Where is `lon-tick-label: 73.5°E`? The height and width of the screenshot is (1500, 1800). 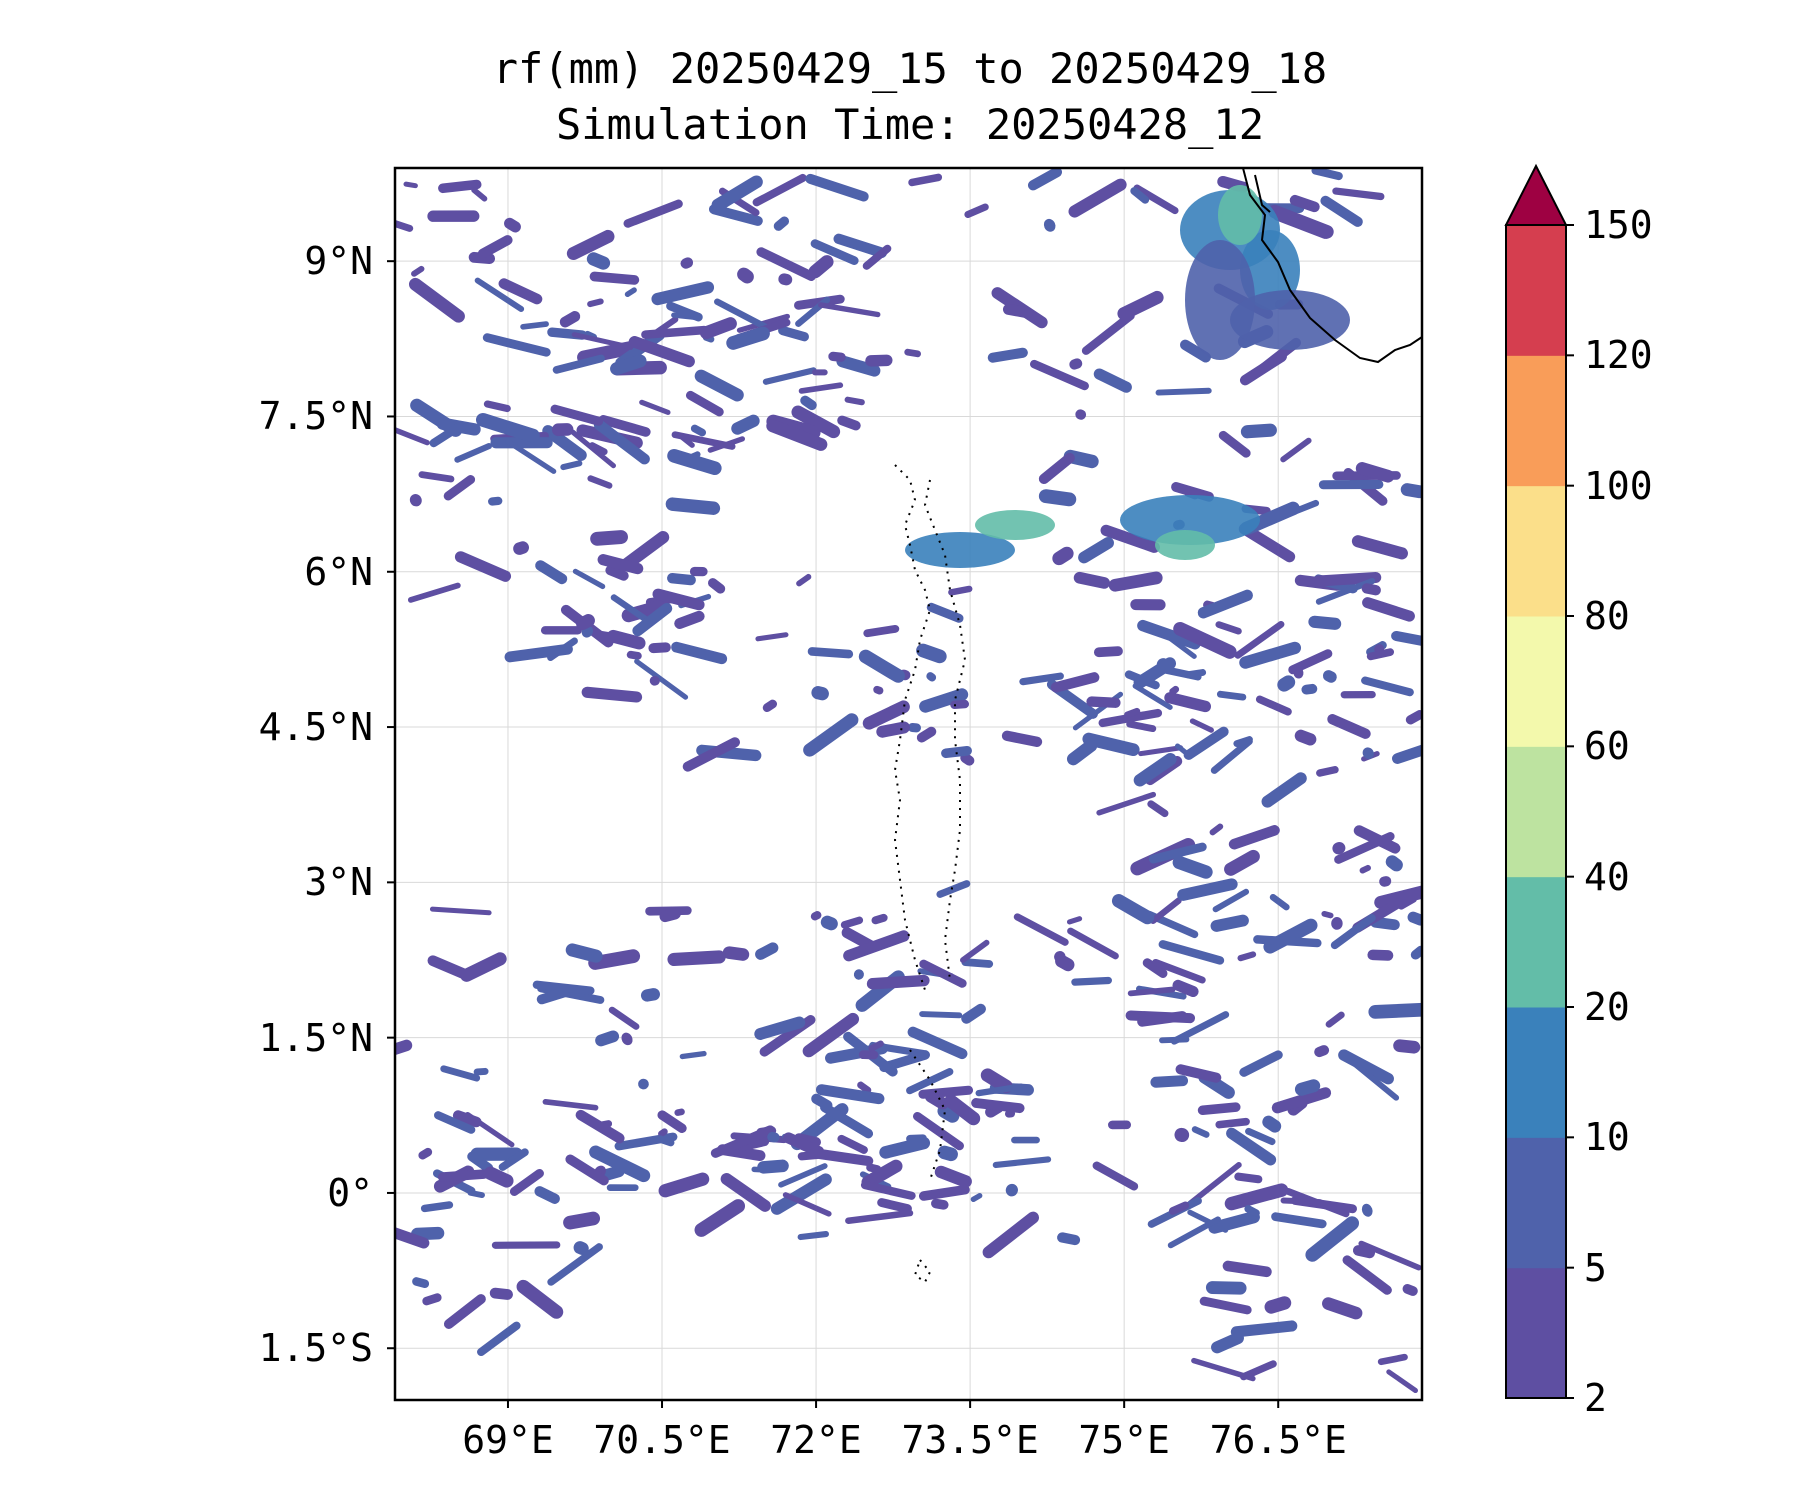
lon-tick-label: 73.5°E is located at coordinates (970, 1440).